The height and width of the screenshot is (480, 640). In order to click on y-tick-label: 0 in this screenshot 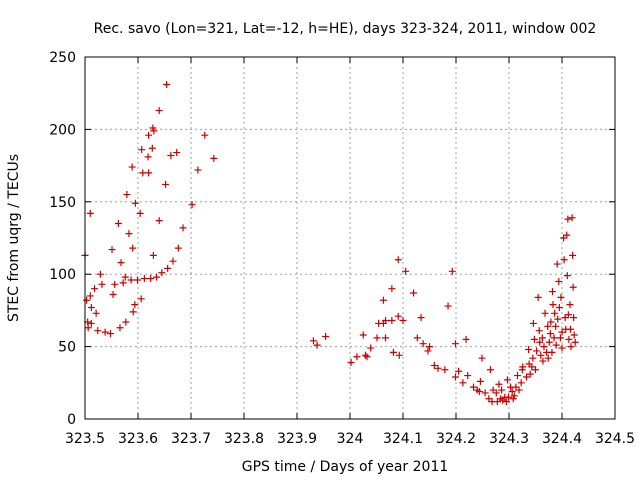, I will do `click(71, 420)`.